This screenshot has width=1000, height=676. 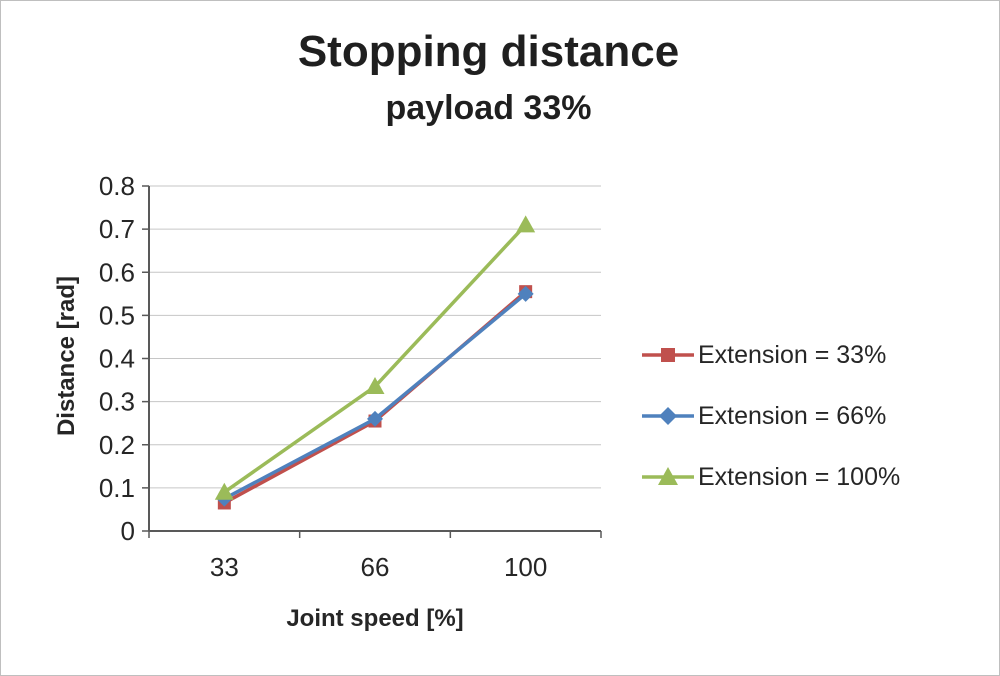 What do you see at coordinates (117, 229) in the screenshot?
I see `y-tick-label: 0.7` at bounding box center [117, 229].